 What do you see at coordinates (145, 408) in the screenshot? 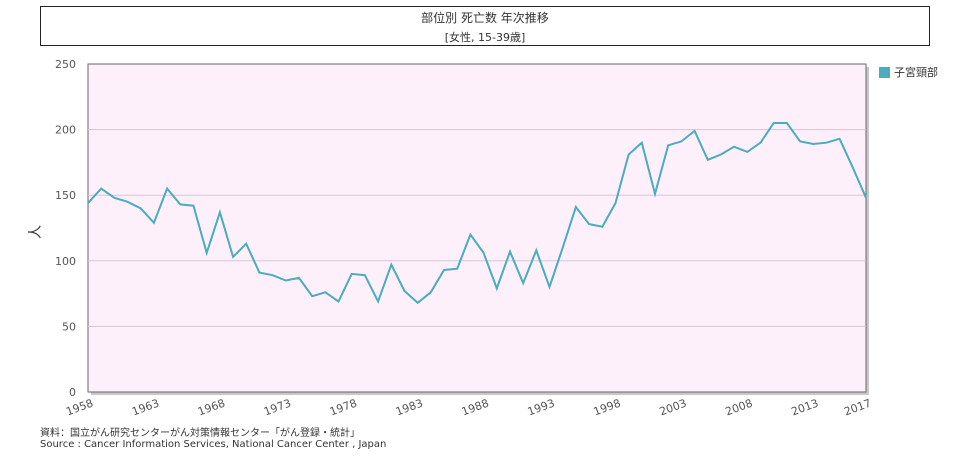
I see `x-tick-label: 1963` at bounding box center [145, 408].